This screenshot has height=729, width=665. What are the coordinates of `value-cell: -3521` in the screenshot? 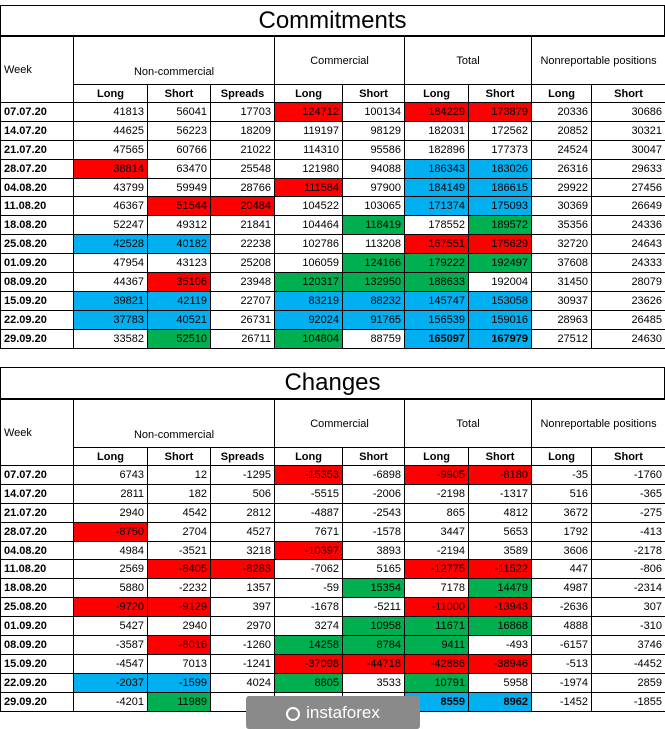 It's located at (179, 550).